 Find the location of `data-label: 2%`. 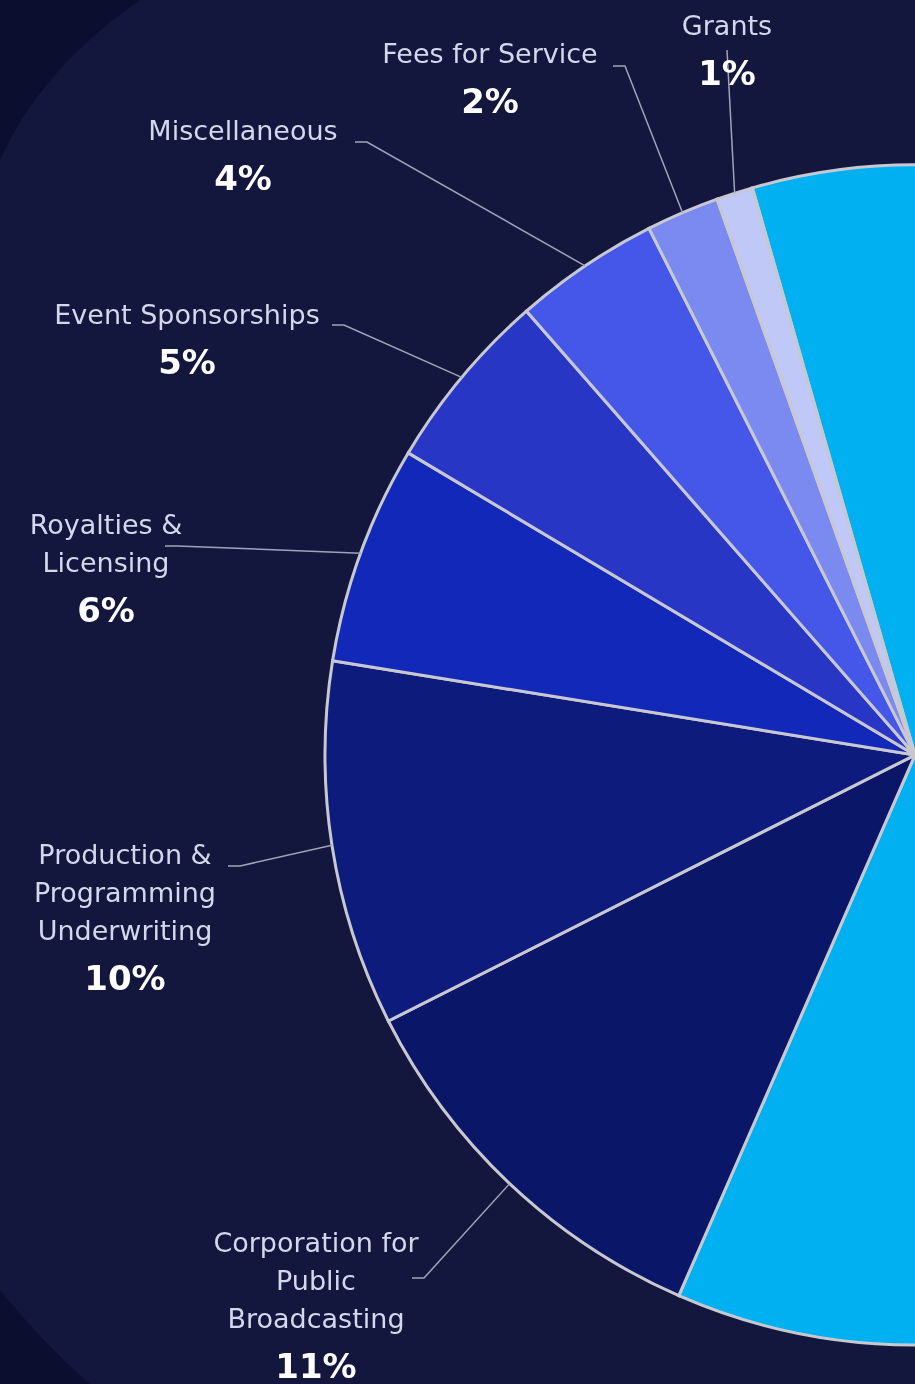

data-label: 2% is located at coordinates (490, 101).